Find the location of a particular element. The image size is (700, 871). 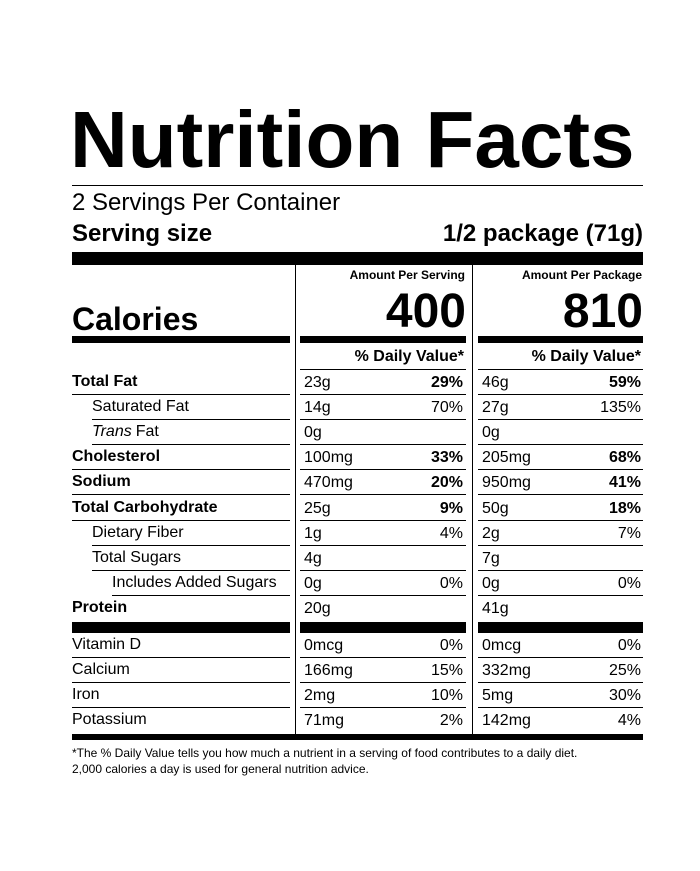

amount: 23g is located at coordinates (317, 382).